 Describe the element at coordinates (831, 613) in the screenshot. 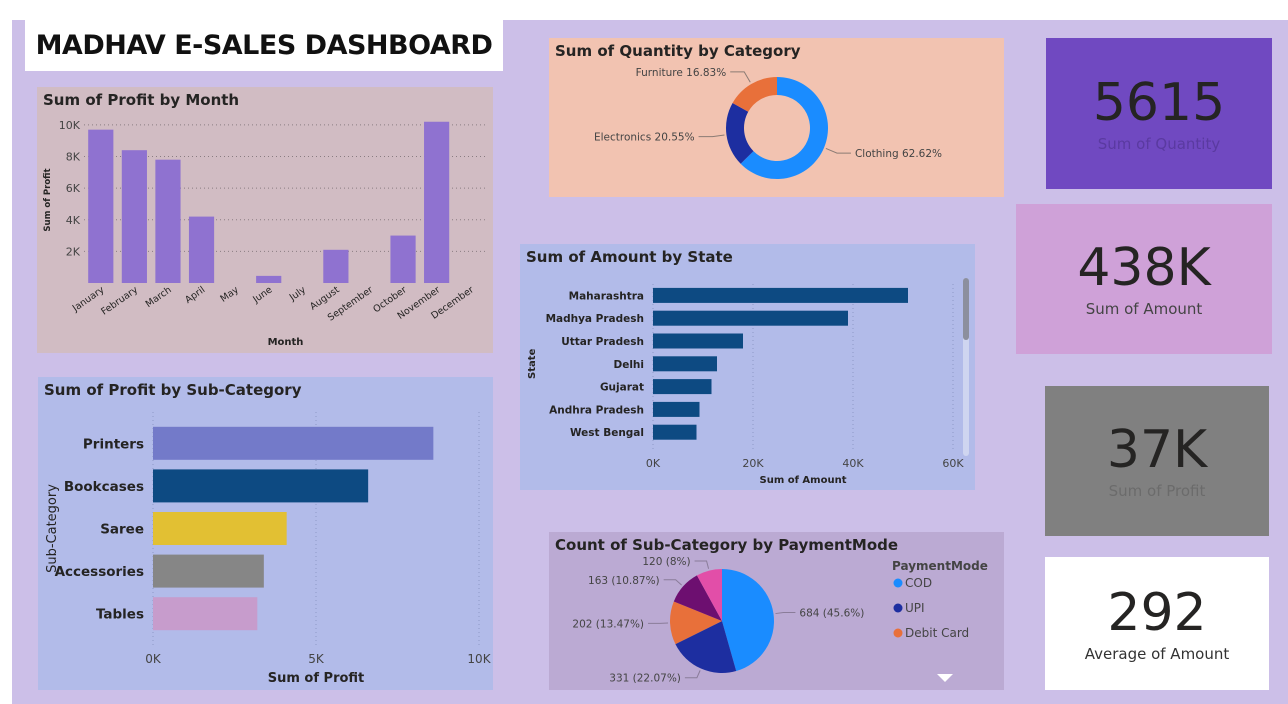

I see `pie-data-label: 684 (45.6%)` at that location.